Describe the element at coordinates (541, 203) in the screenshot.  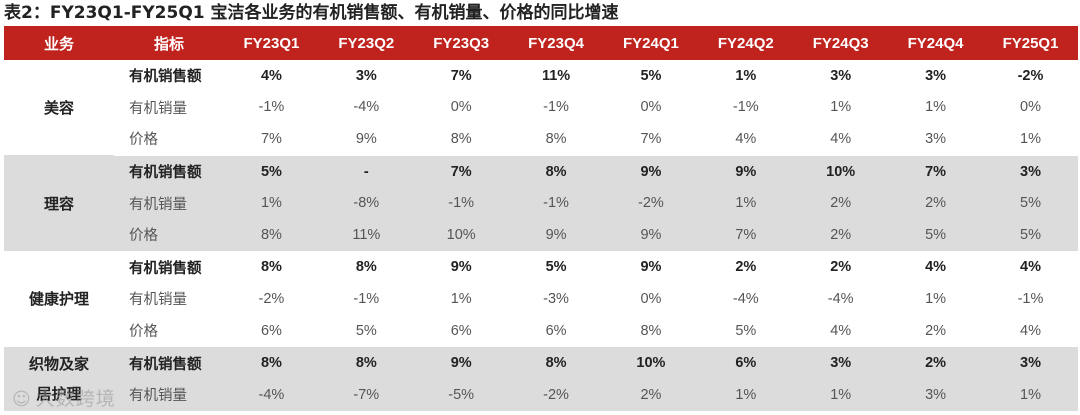
I see `table-row: 有机销量 1% -8% -1% -1% -2% 1% 2% 2% 5%` at that location.